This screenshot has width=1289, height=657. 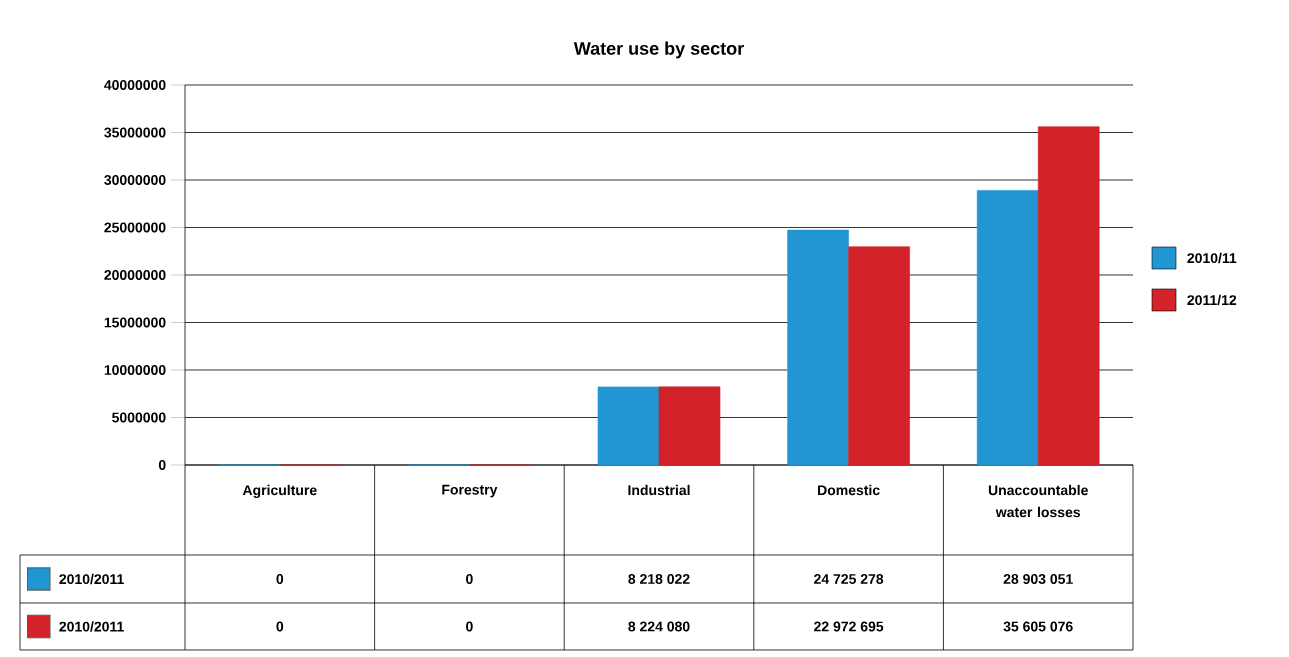 I want to click on data-label: 24 725 278, so click(x=849, y=579).